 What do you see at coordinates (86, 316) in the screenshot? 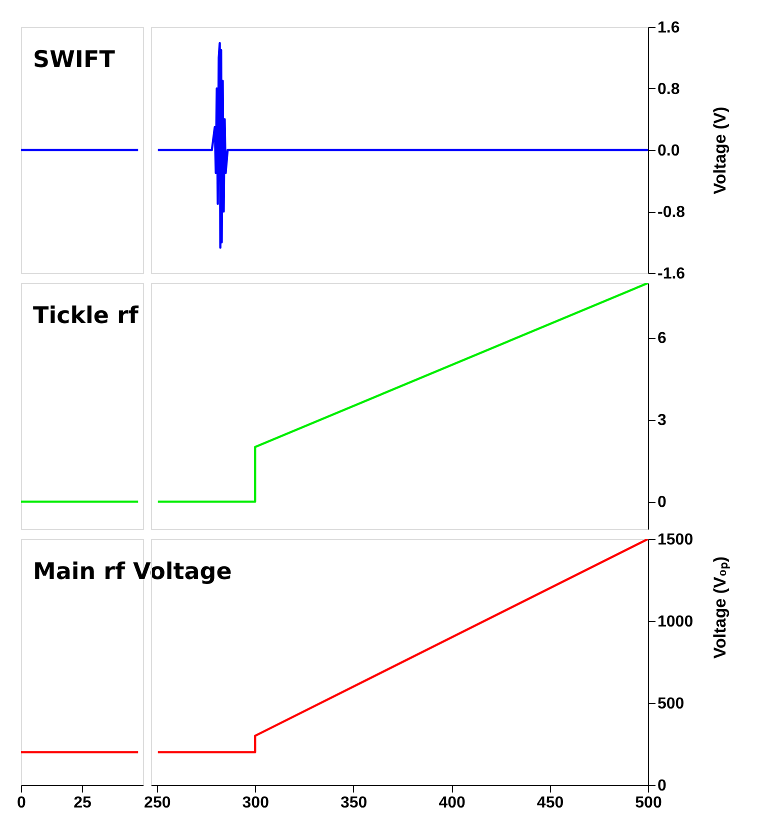
I see `text: Tickle rf` at bounding box center [86, 316].